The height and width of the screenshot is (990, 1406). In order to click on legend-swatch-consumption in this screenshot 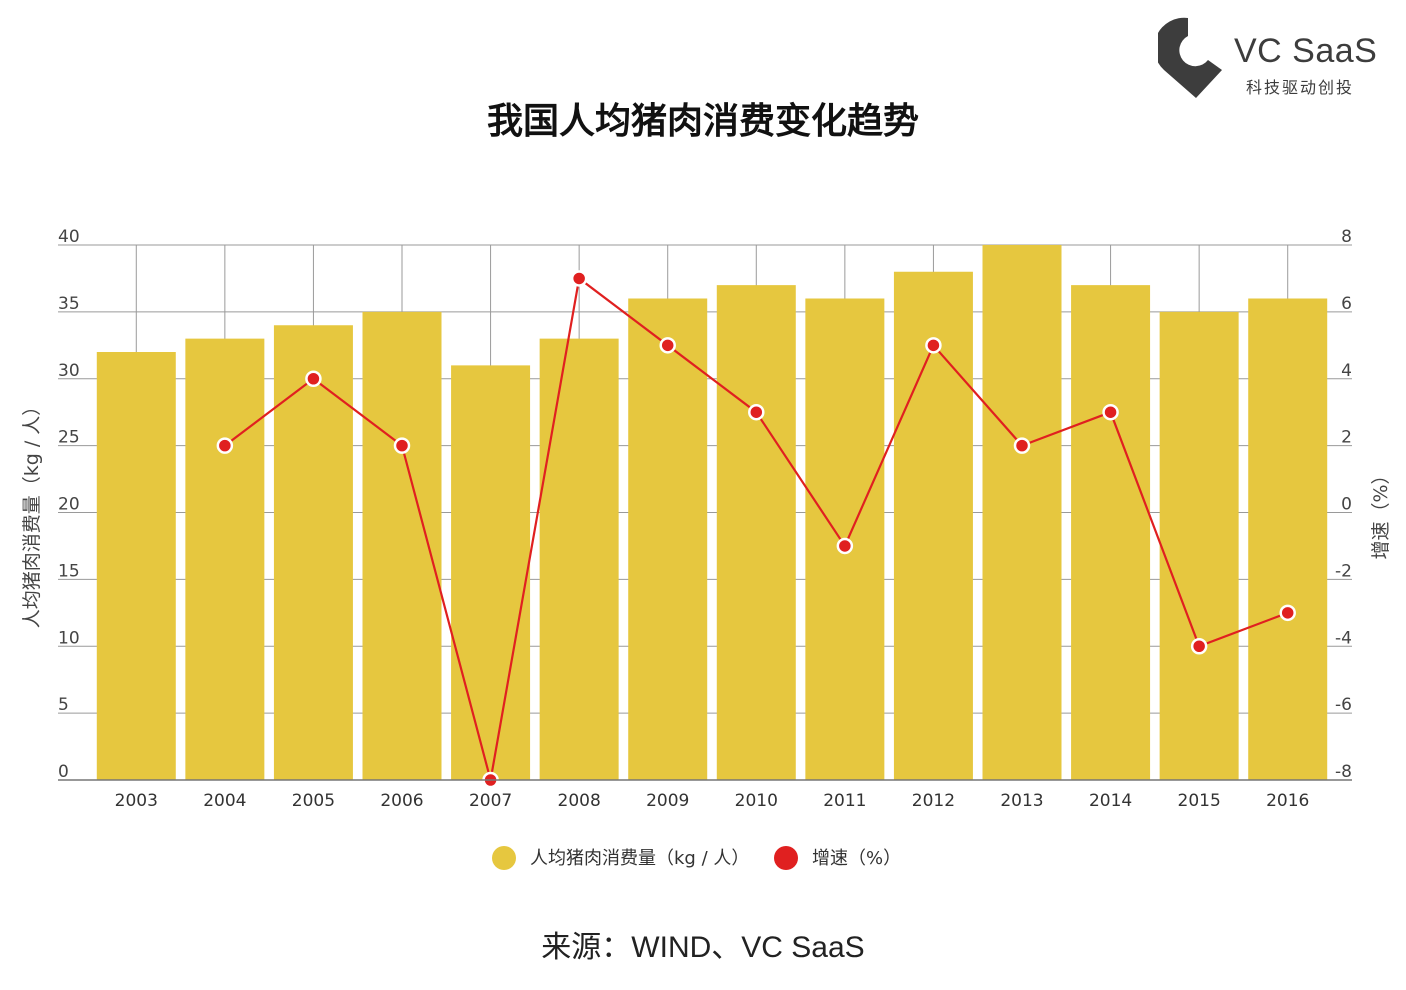, I will do `click(504, 858)`.